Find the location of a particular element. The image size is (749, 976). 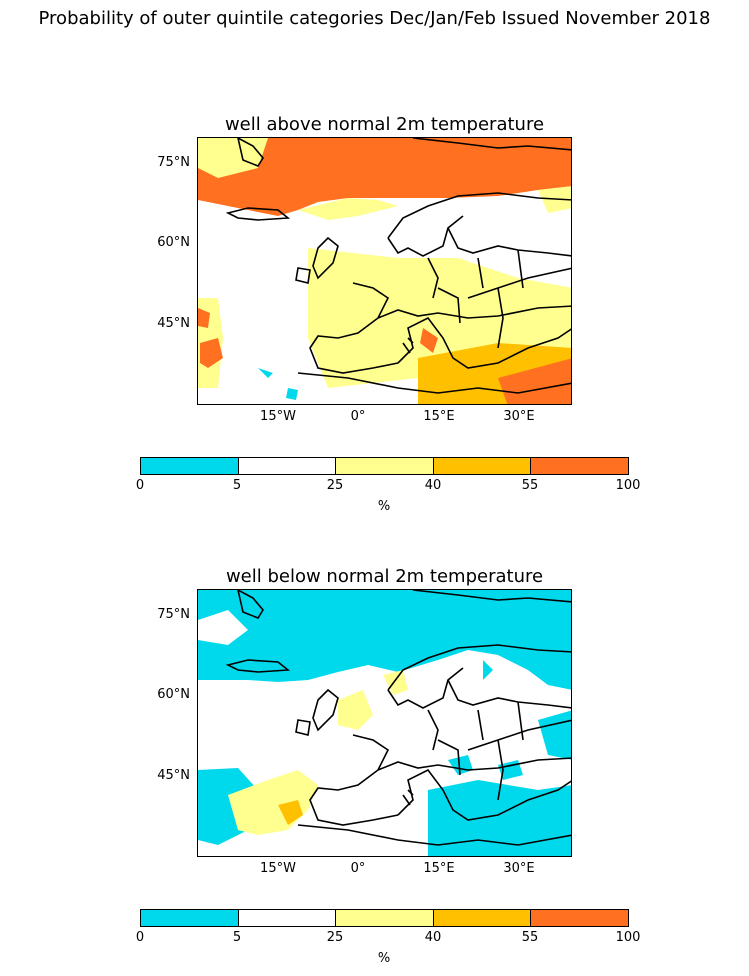

colorbar-below is located at coordinates (384, 918).